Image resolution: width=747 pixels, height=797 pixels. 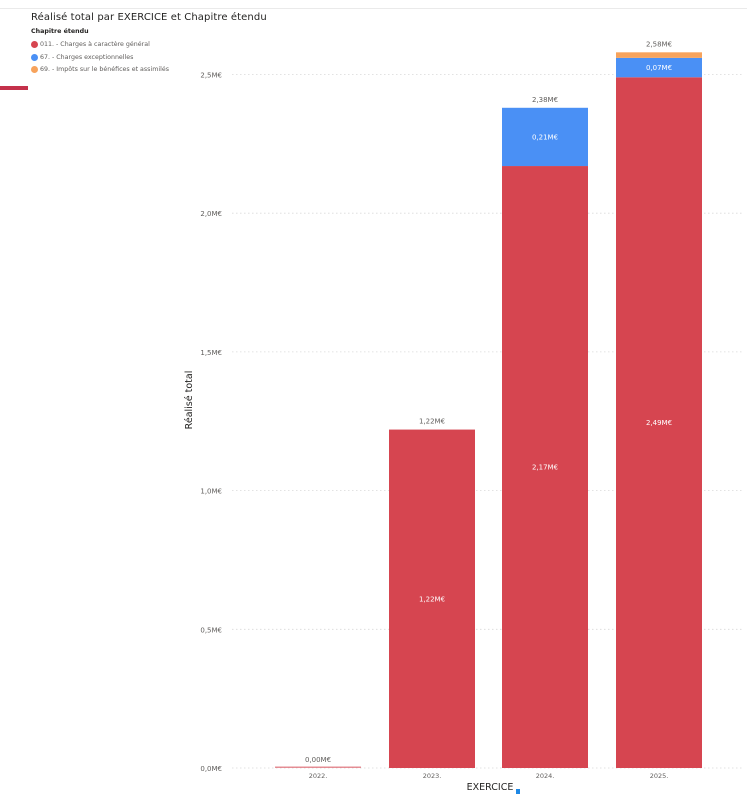 What do you see at coordinates (211, 492) in the screenshot?
I see `y-tick-label: 1,0M€` at bounding box center [211, 492].